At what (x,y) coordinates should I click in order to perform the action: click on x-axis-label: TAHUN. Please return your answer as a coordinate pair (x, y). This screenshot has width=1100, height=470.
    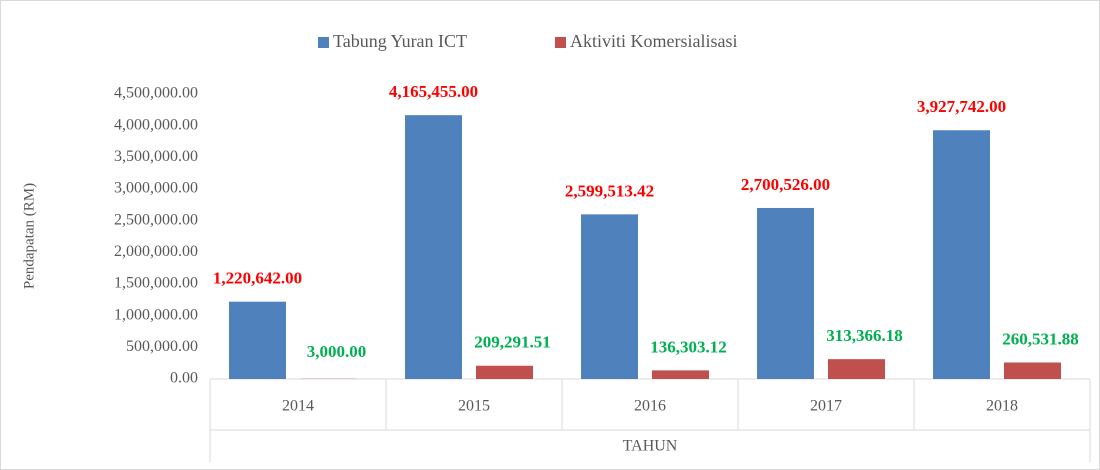
    Looking at the image, I should click on (650, 446).